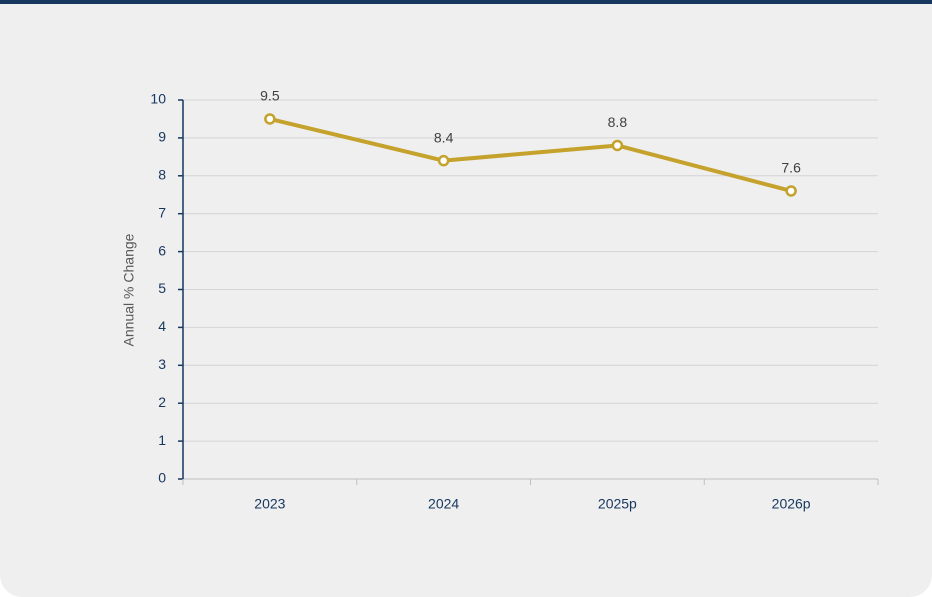 The image size is (932, 597). I want to click on y-tick-label: 7, so click(162, 212).